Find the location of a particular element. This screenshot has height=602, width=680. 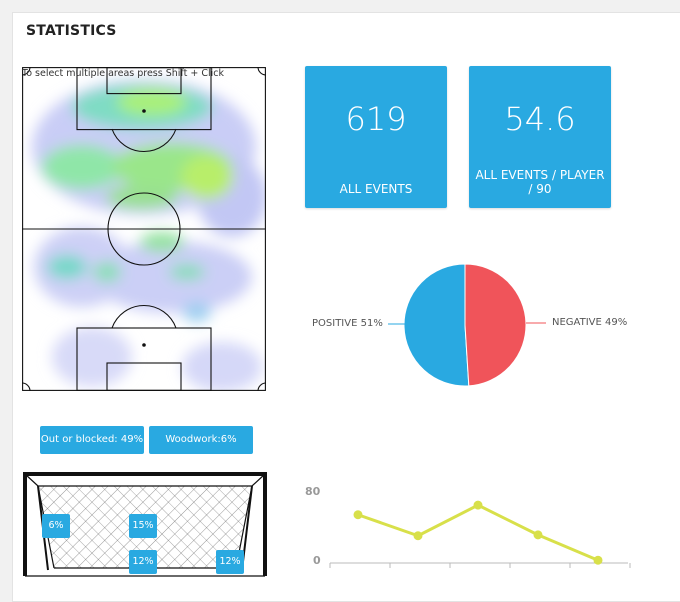

x-ticks is located at coordinates (480, 565).